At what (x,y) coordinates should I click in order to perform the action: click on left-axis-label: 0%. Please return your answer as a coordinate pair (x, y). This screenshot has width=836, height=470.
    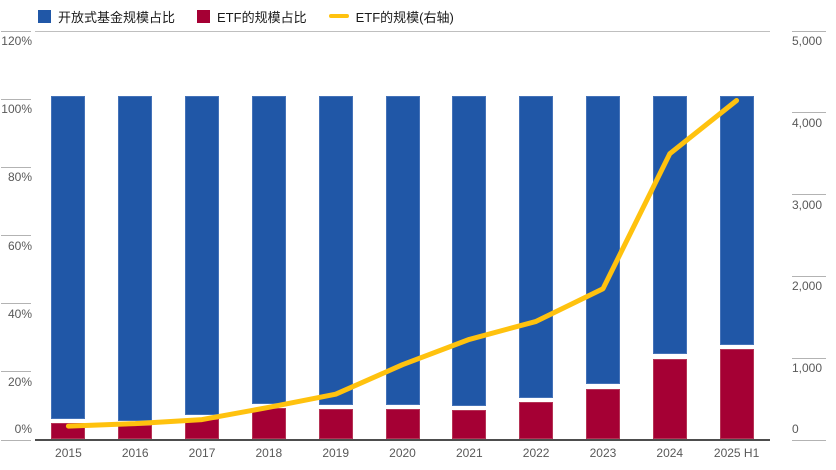
    Looking at the image, I should click on (23, 429).